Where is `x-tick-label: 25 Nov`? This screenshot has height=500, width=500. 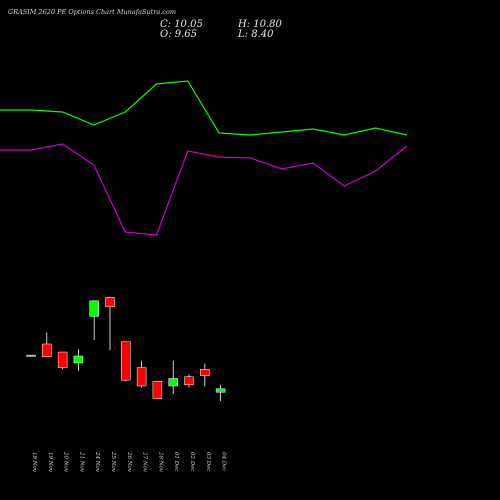
x-tick-label: 25 Nov is located at coordinates (113, 462).